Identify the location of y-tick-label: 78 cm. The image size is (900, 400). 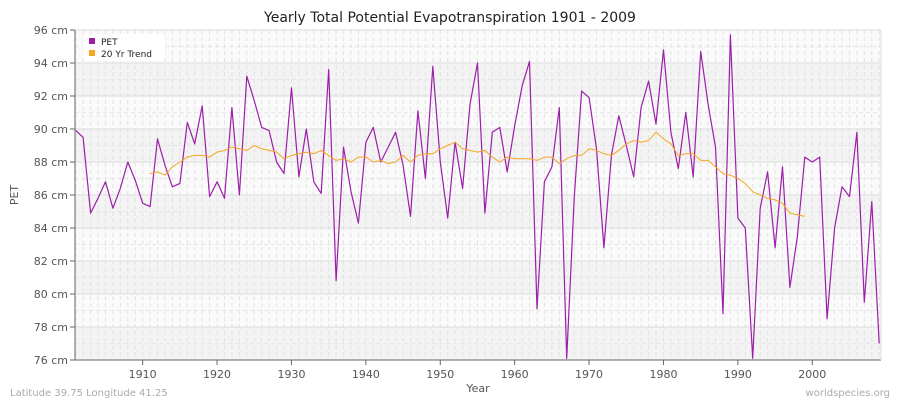
(51, 327).